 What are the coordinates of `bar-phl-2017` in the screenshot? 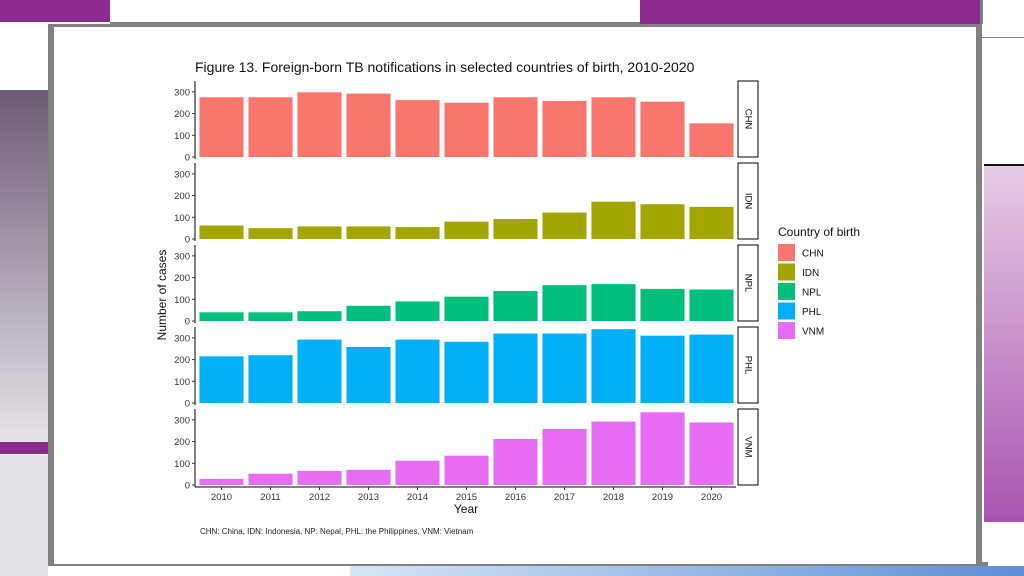 It's located at (564, 368).